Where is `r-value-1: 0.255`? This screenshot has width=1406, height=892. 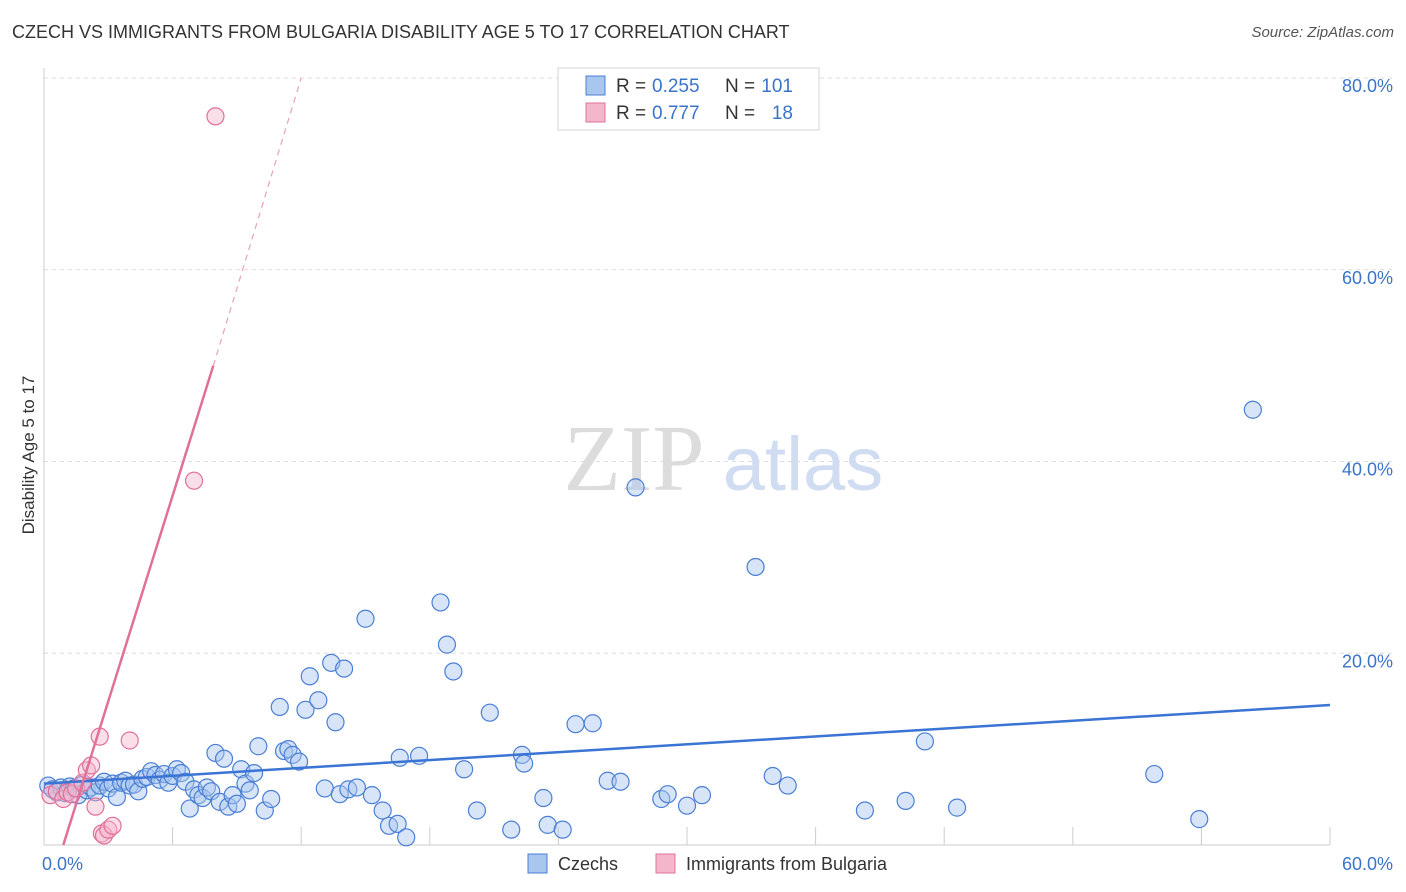
r-value-1: 0.255 is located at coordinates (676, 86).